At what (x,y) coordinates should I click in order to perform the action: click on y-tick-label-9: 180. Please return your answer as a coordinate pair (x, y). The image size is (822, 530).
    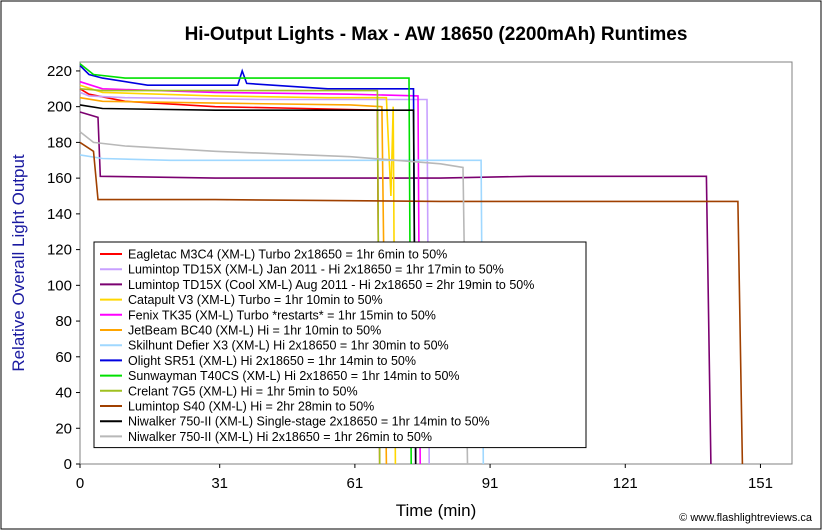
    Looking at the image, I should click on (59, 142).